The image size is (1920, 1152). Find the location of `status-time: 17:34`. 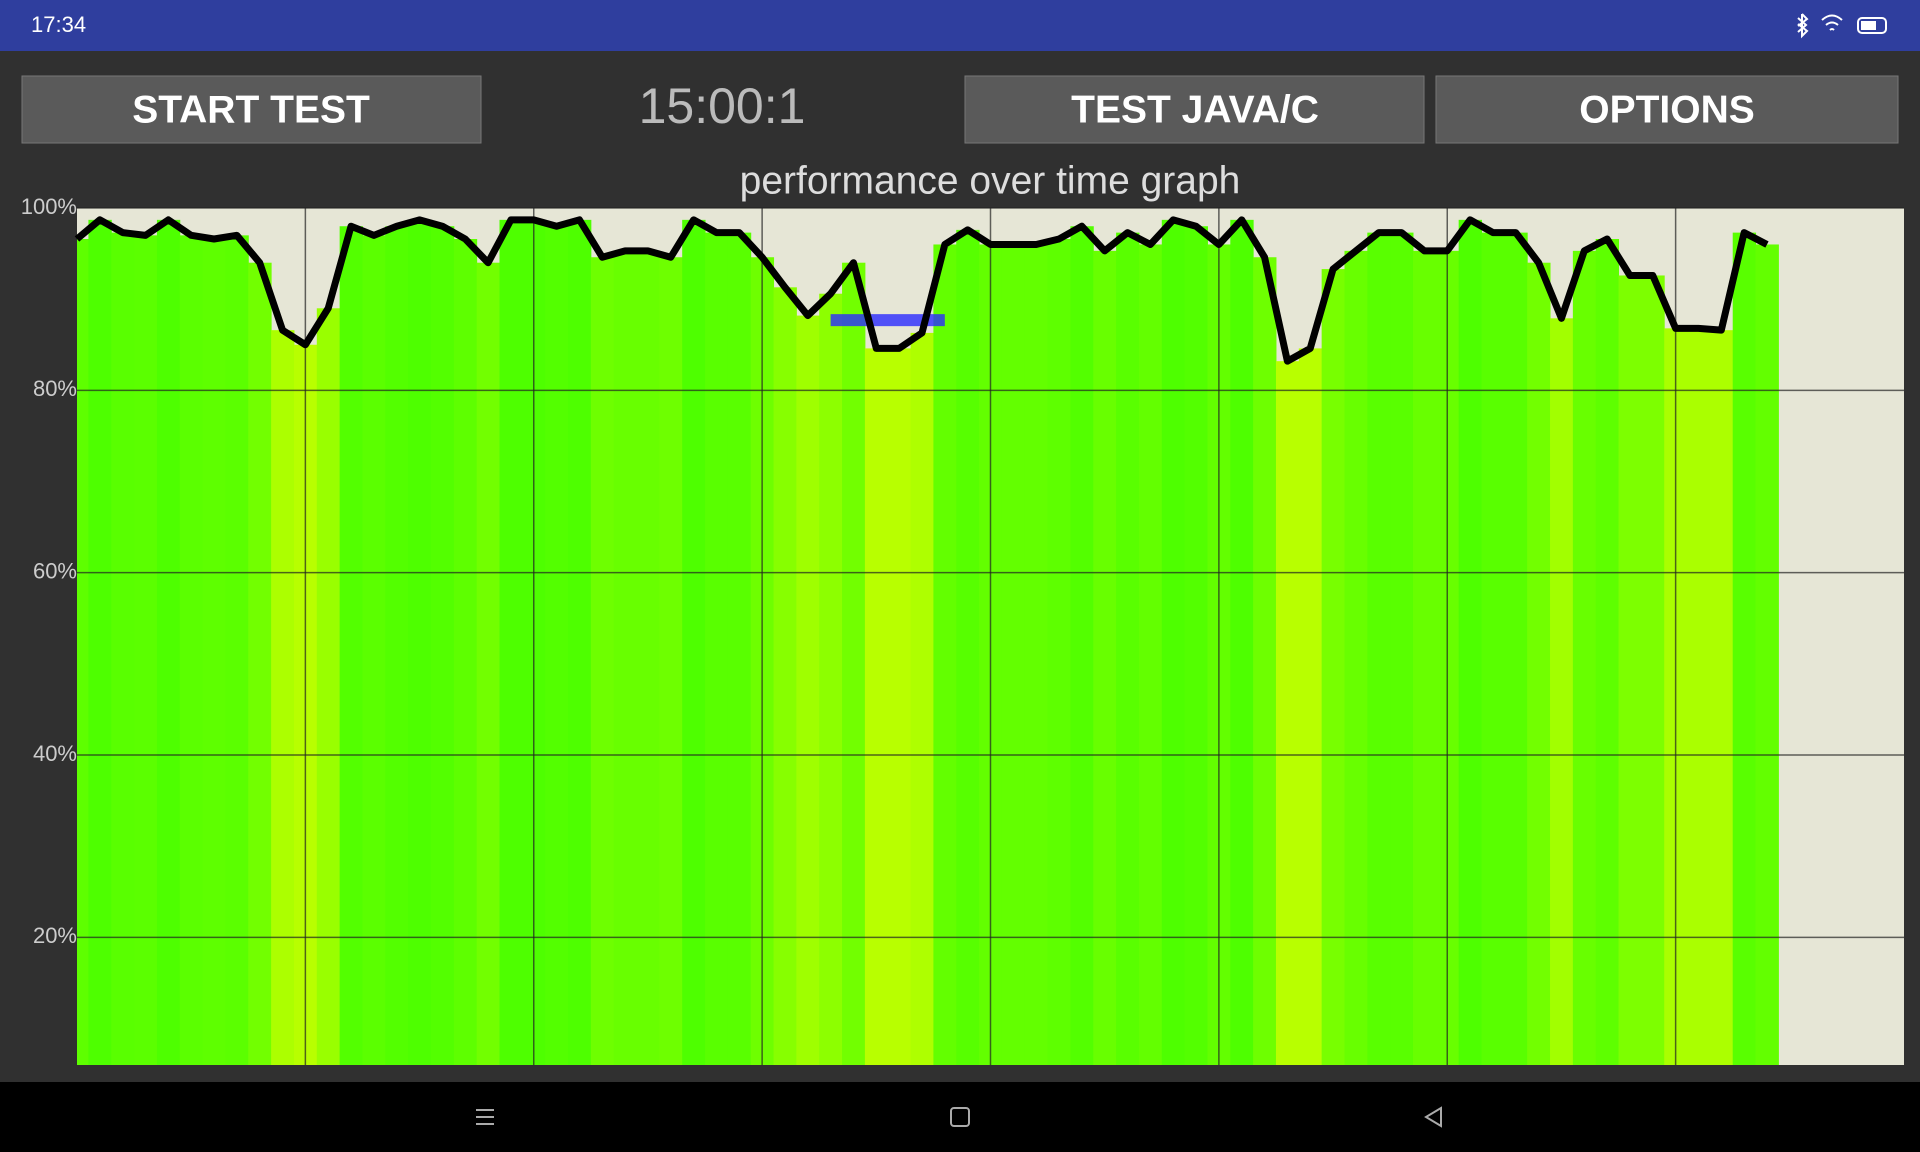

status-time: 17:34 is located at coordinates (58, 24).